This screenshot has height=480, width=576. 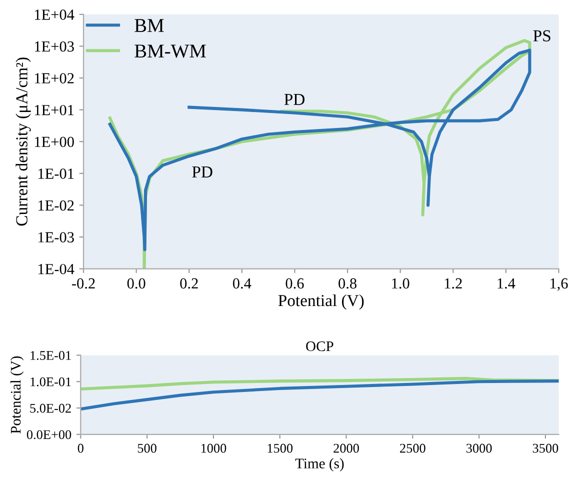 I want to click on x-tick-label: 500, so click(x=147, y=448).